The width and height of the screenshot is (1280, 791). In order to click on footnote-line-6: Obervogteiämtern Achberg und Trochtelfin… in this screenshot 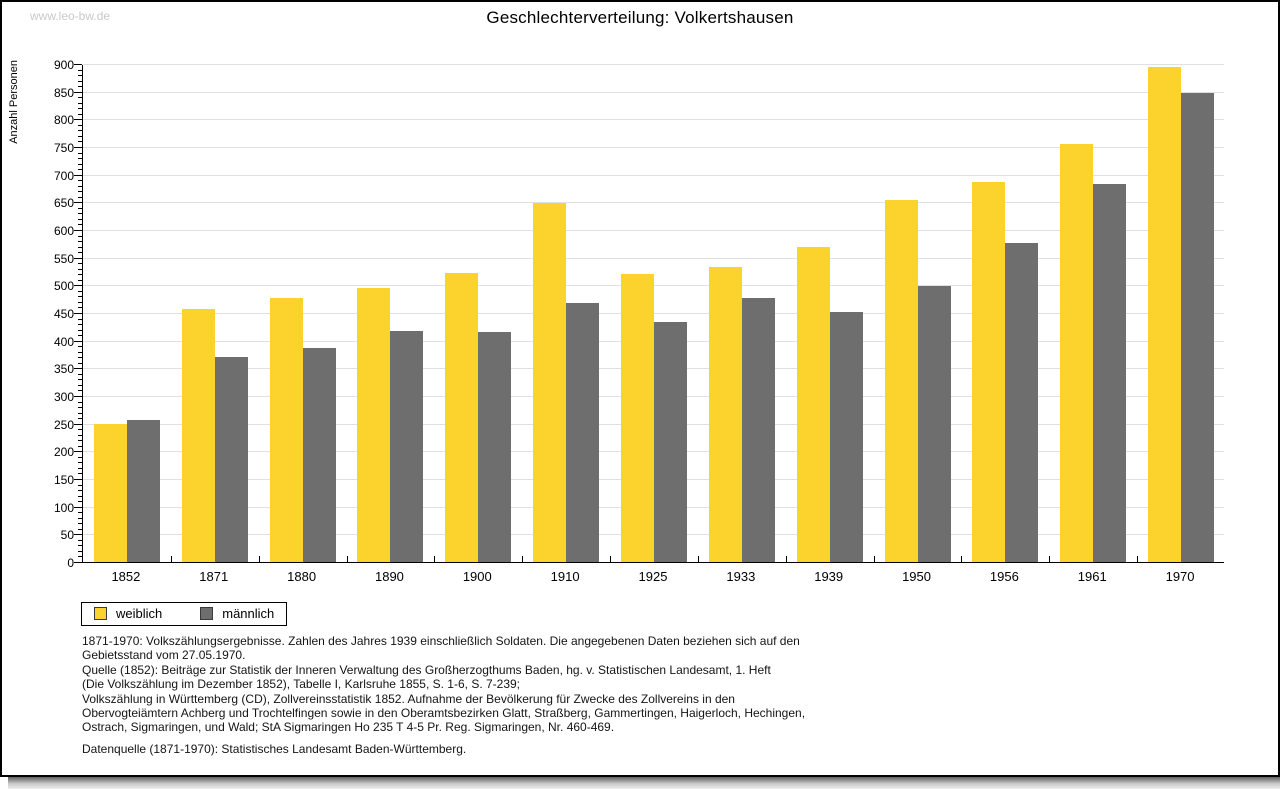, I will do `click(444, 713)`.